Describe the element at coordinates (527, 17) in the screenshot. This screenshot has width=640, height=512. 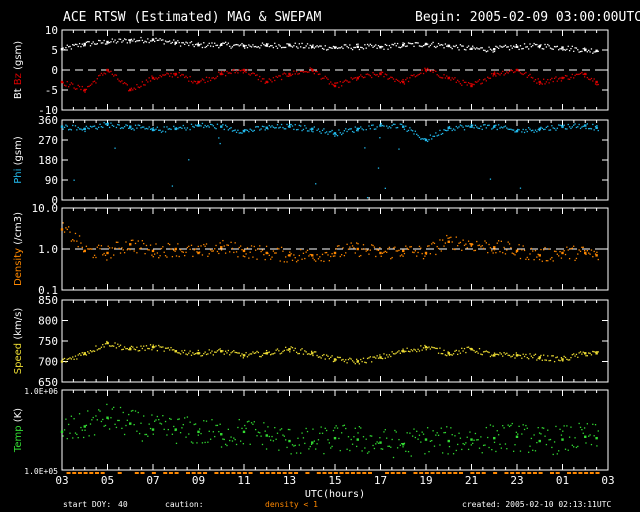
I see `begin-time: Begin: 2005-02-09 03:00:00UTC` at that location.